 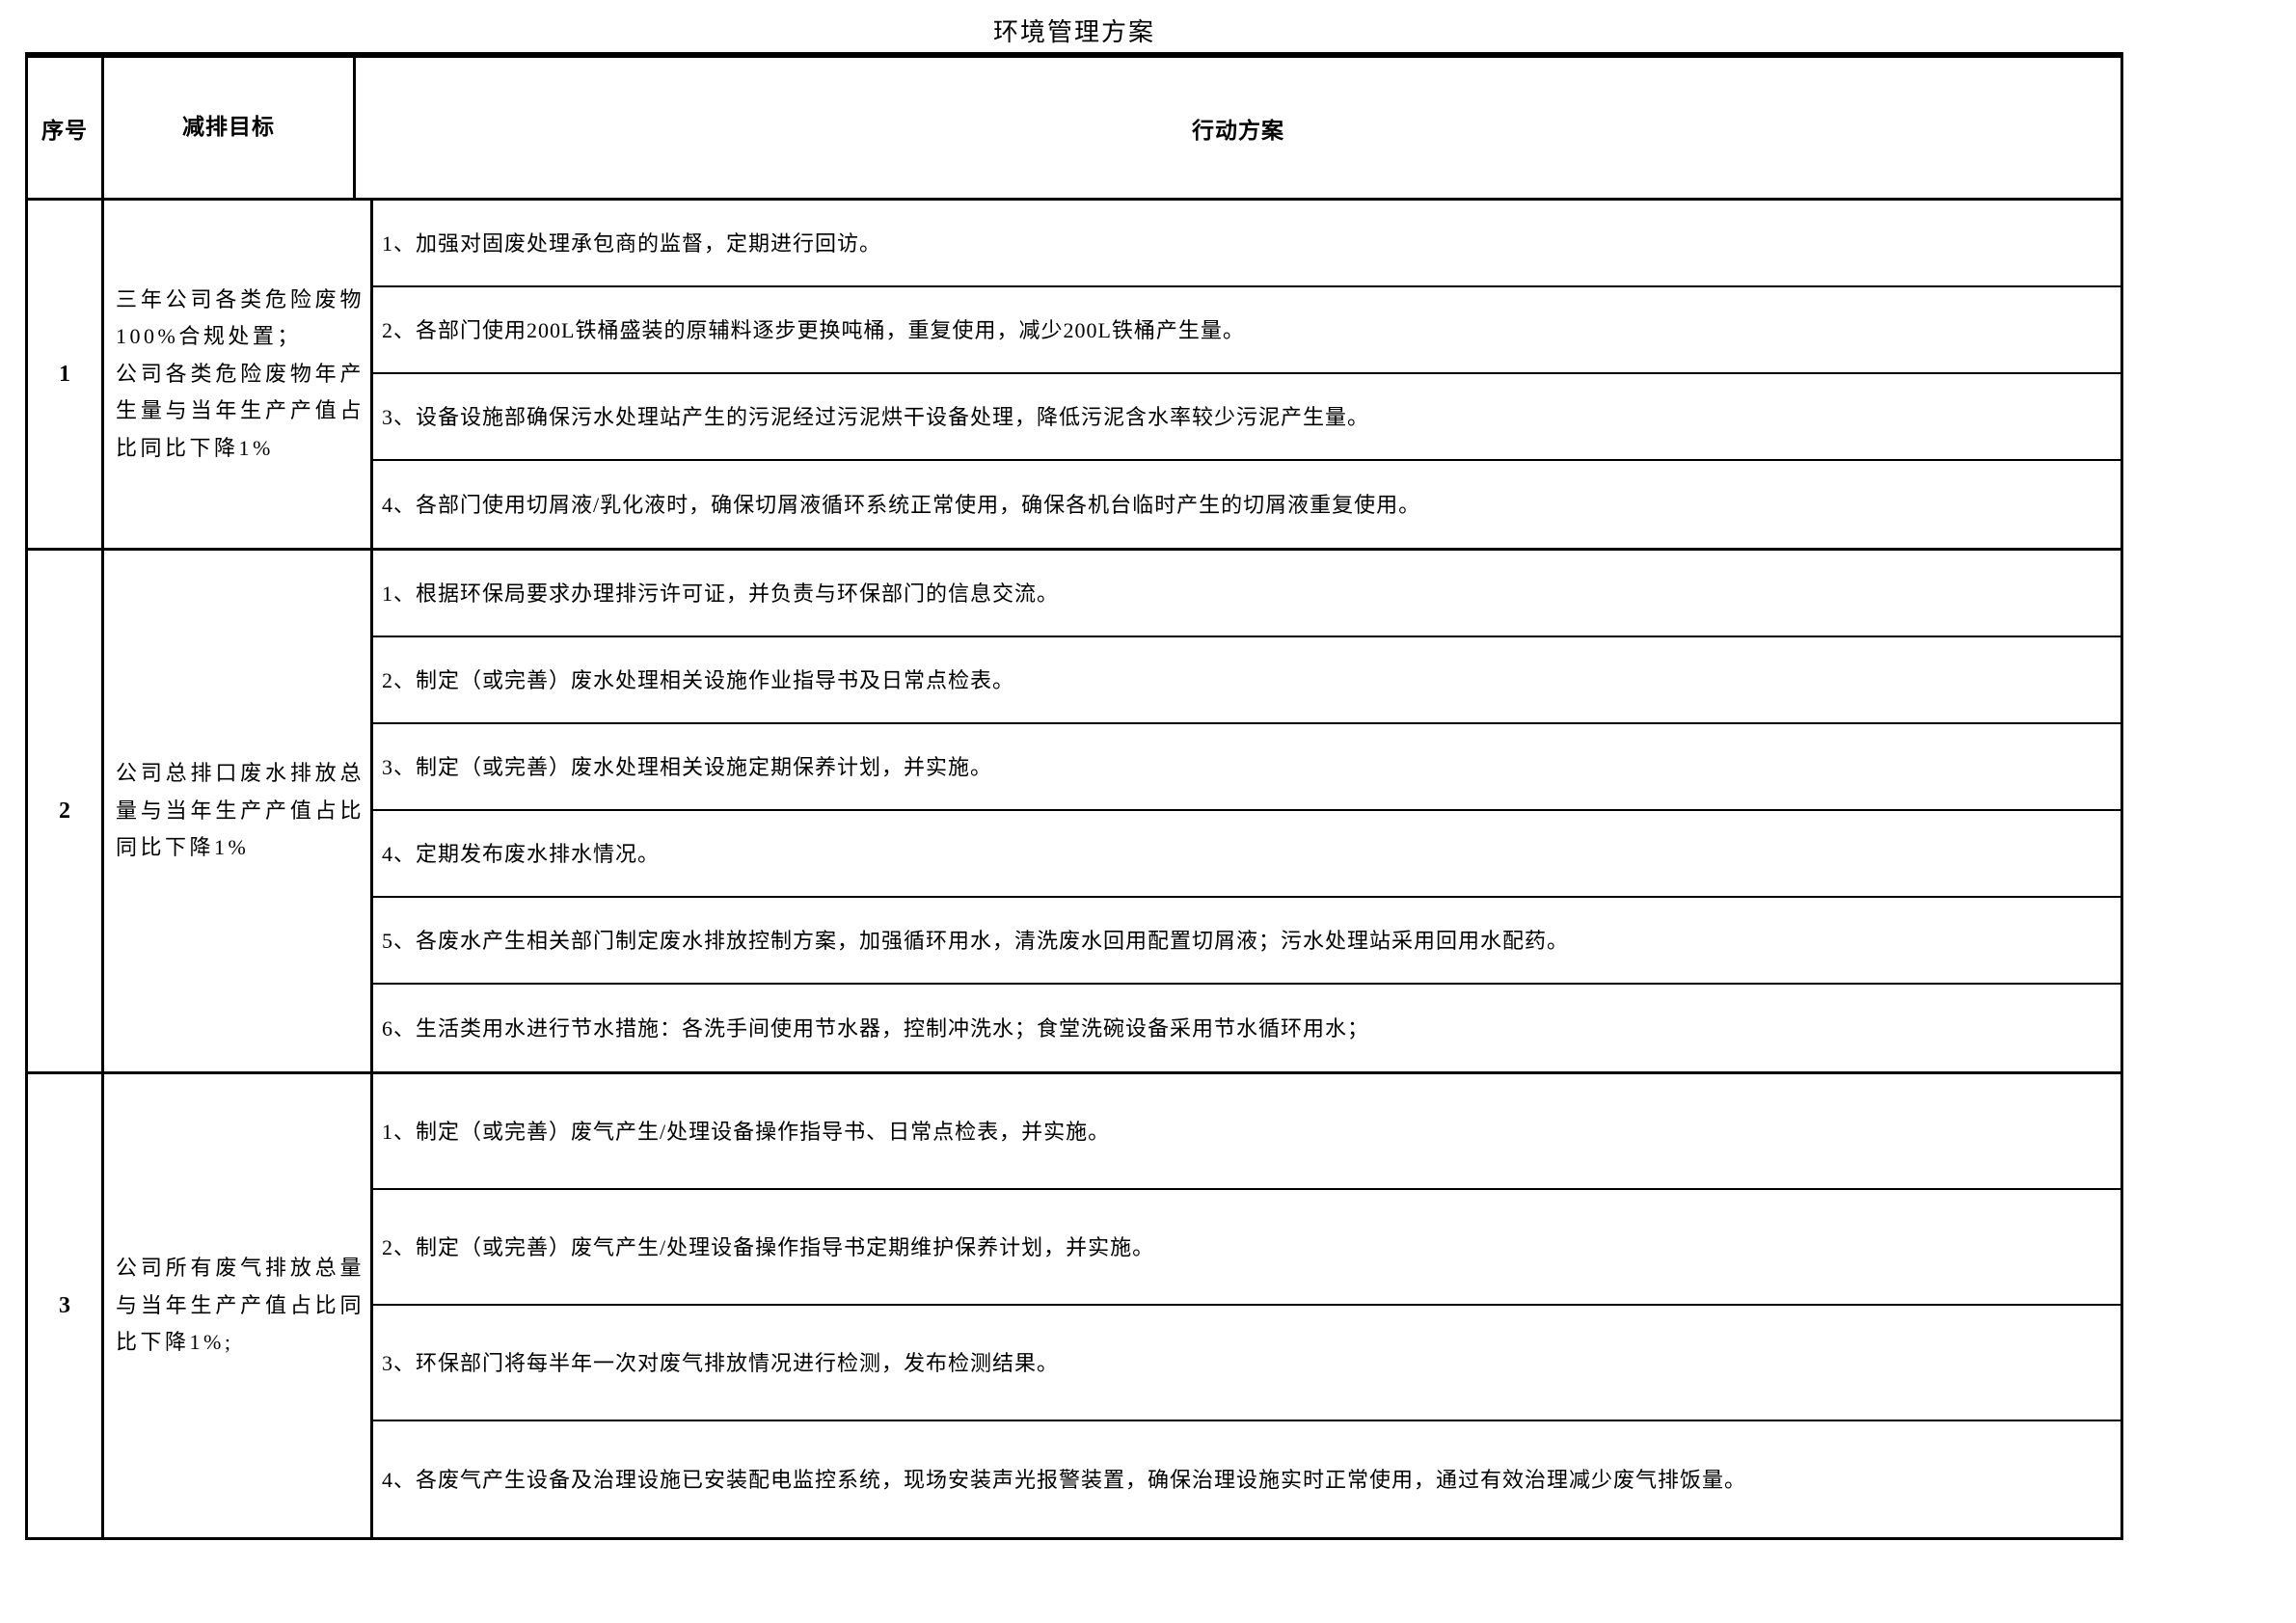 What do you see at coordinates (1246, 244) in the screenshot?
I see `action-item: 1、加强对固废处理承包商的监督，定期进行回访。` at bounding box center [1246, 244].